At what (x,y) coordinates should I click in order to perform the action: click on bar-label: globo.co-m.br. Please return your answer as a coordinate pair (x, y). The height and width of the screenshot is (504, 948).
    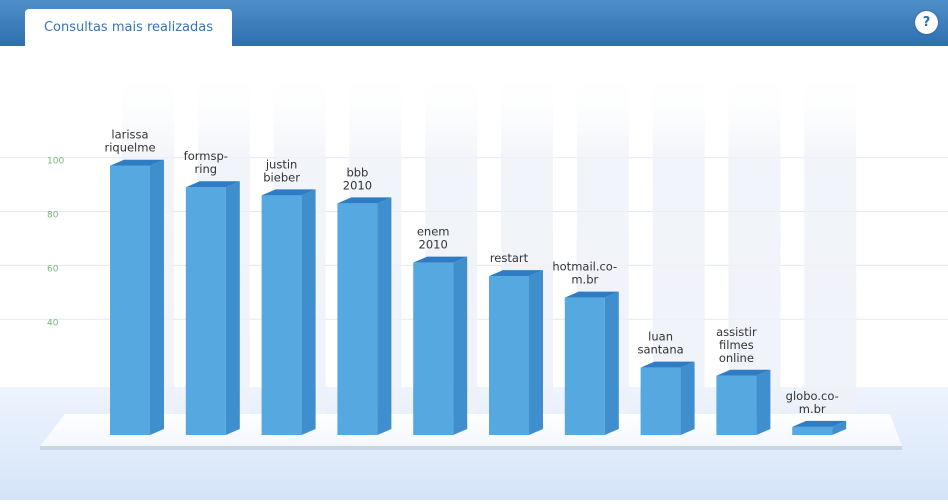
    Looking at the image, I should click on (812, 402).